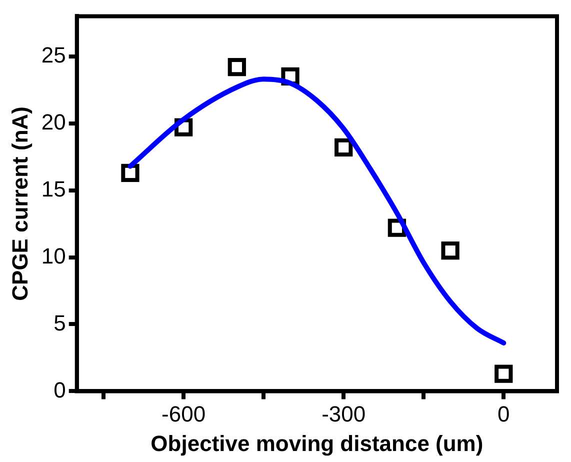 The width and height of the screenshot is (571, 462). Describe the element at coordinates (184, 413) in the screenshot. I see `x-tick-label: -600` at that location.